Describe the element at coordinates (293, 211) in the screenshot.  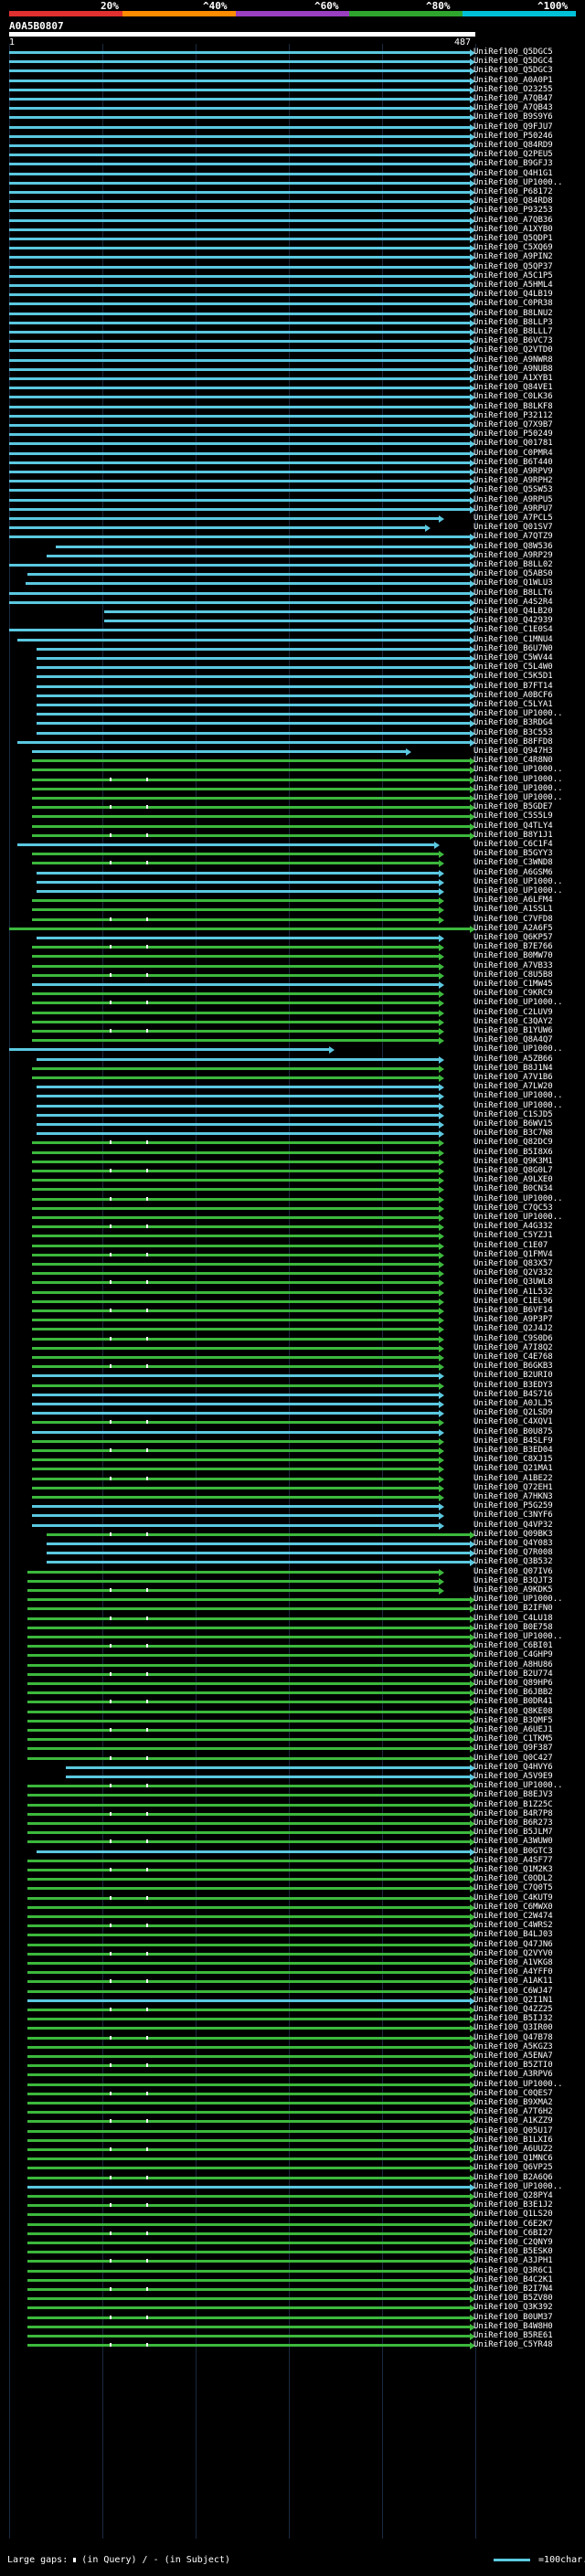
I see `hit-row: UniRef100_P93253` at that location.